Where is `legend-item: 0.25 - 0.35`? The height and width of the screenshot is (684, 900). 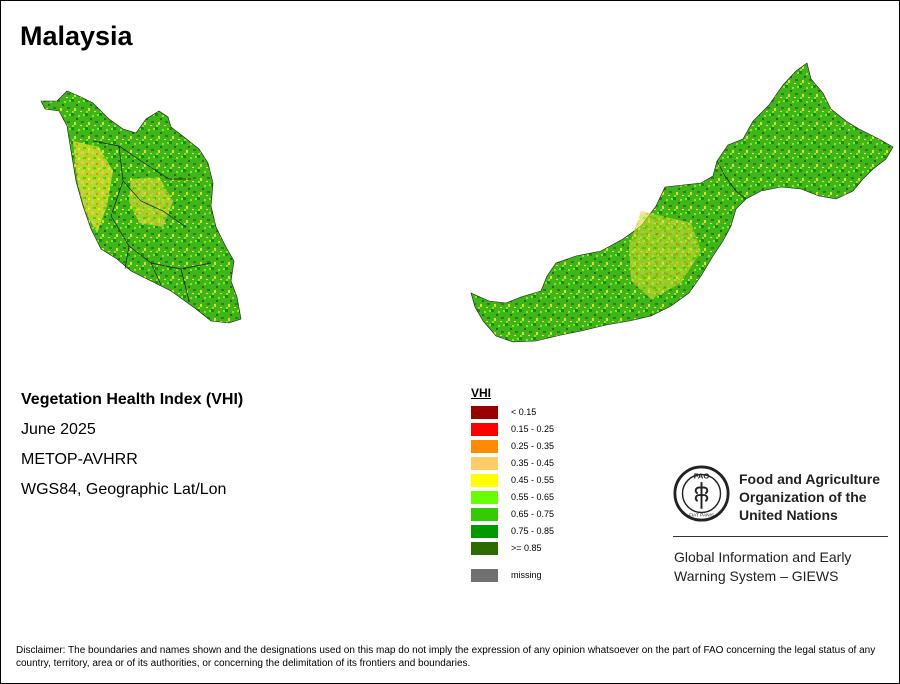
legend-item: 0.25 - 0.35 is located at coordinates (531, 447).